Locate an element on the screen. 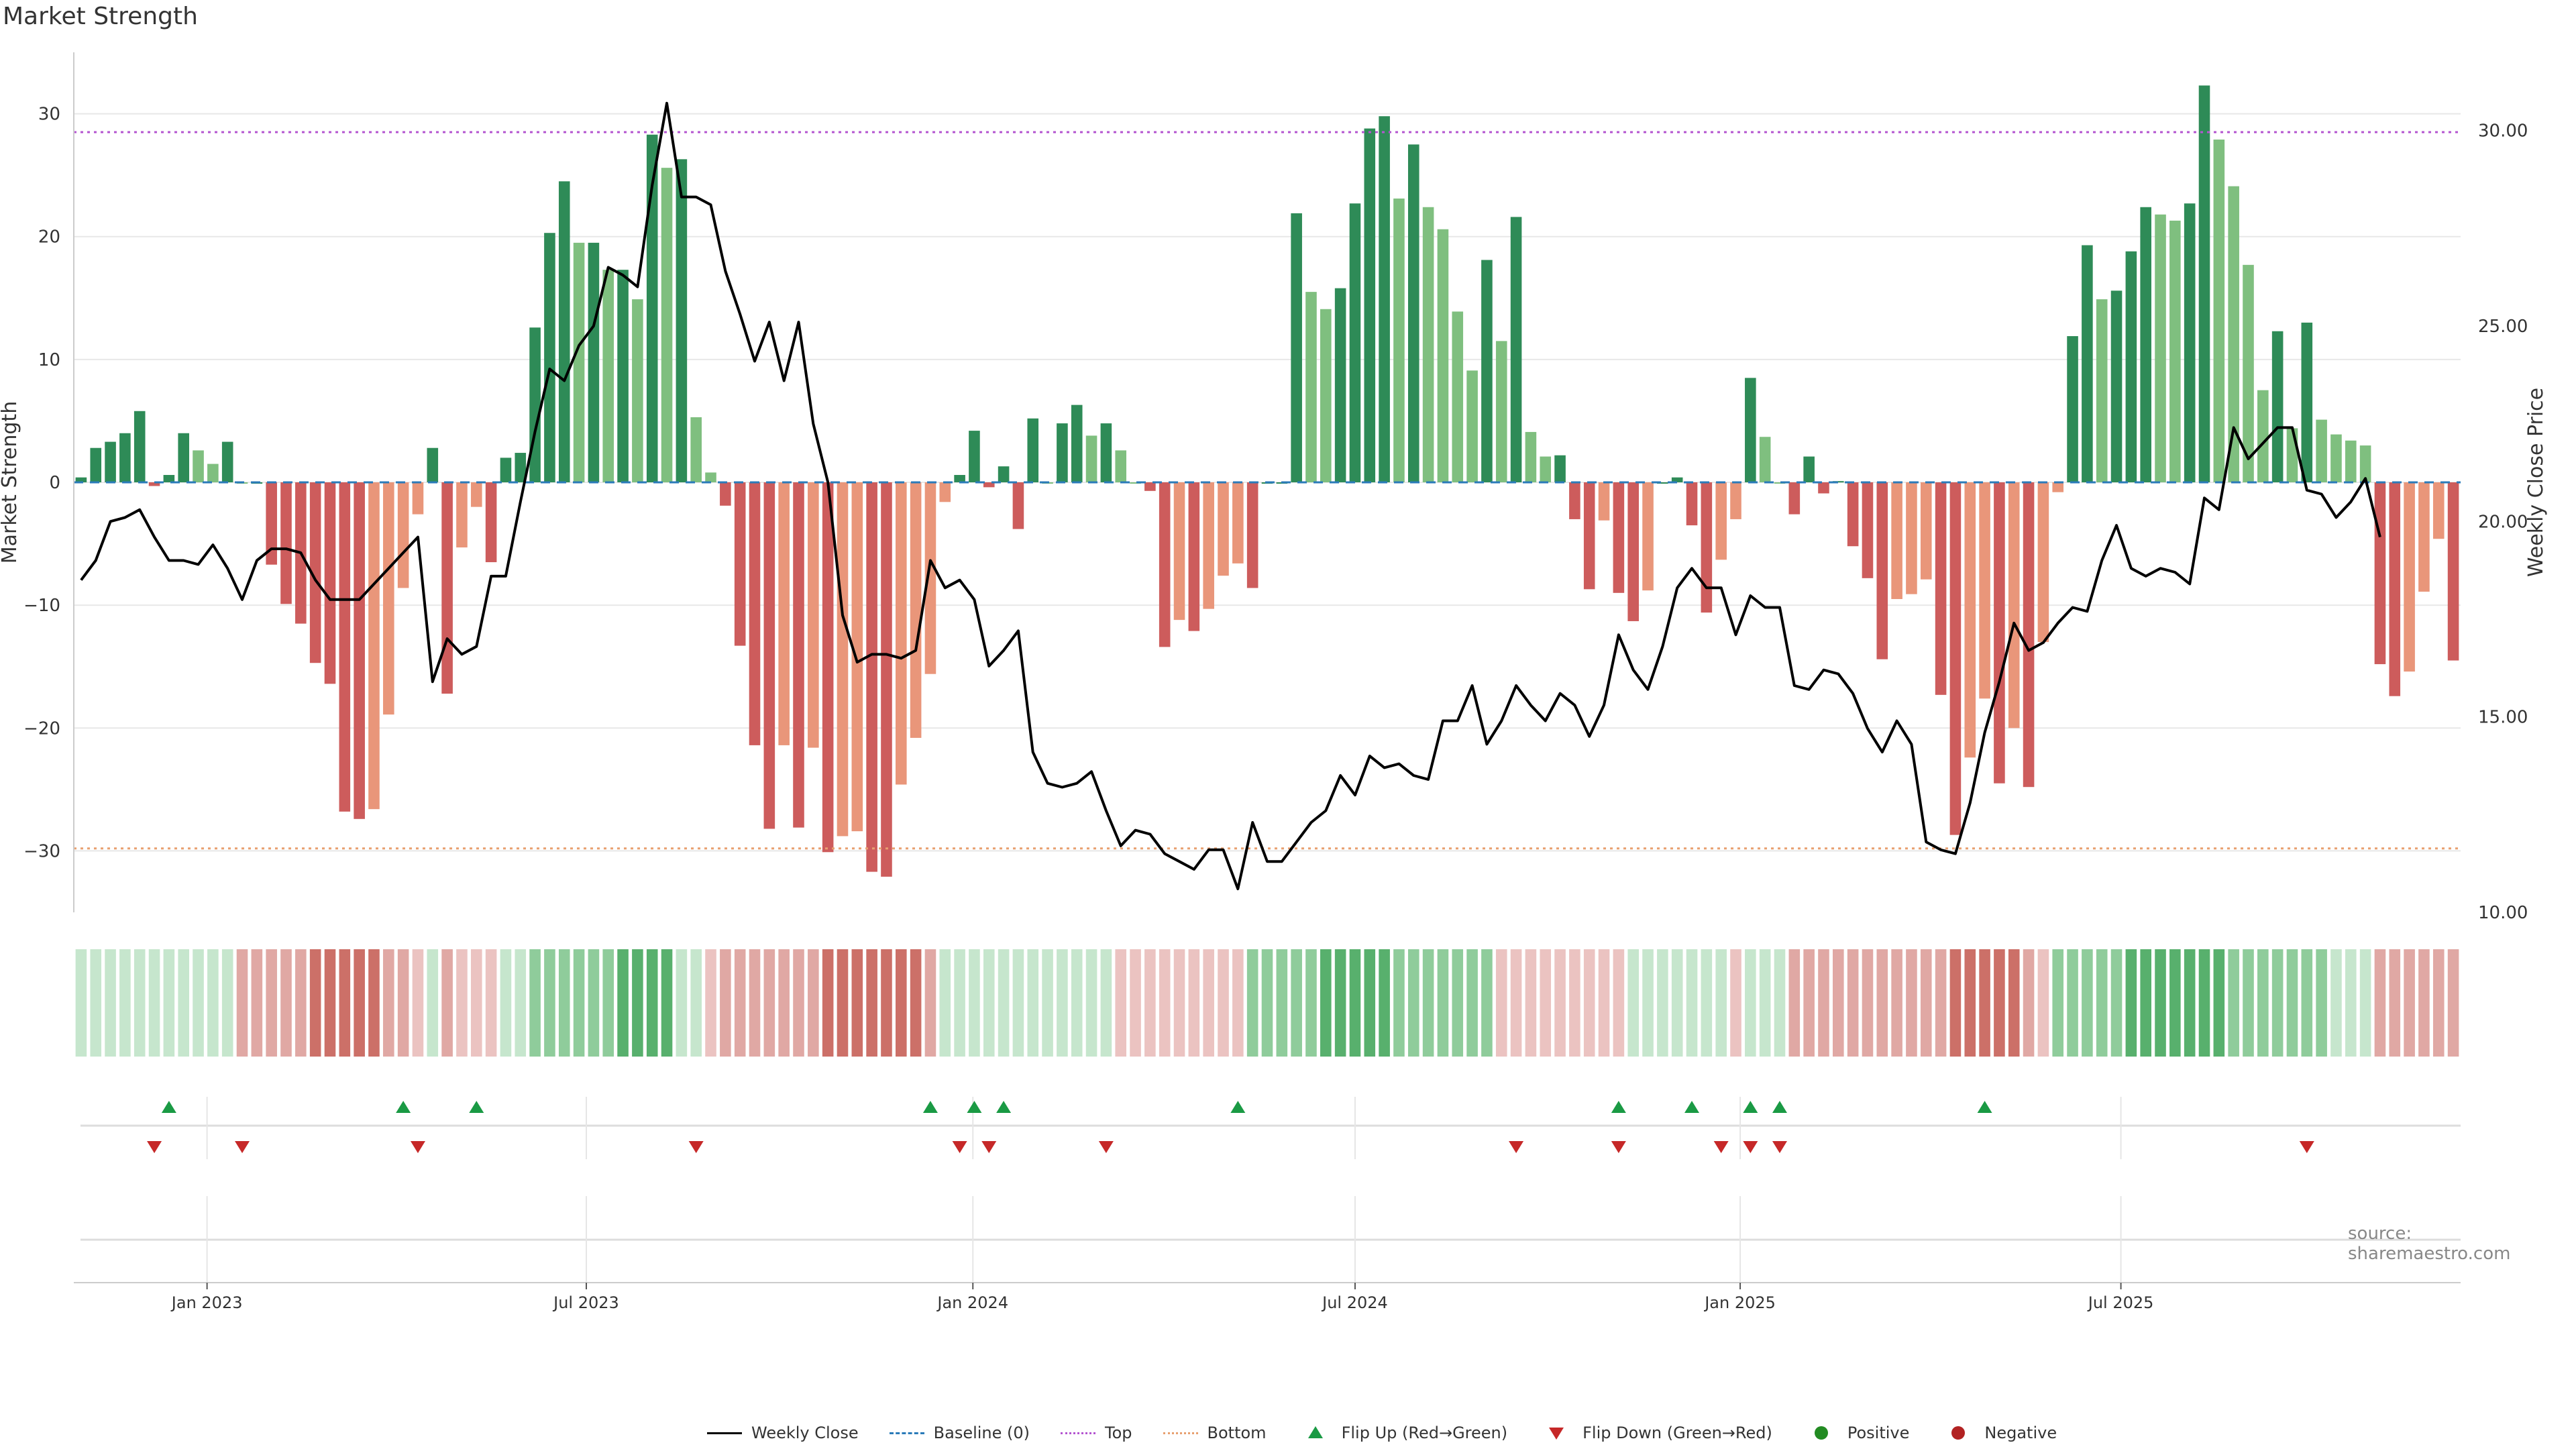 This screenshot has height=1449, width=2576. y-right-axis-label: Weekly Close Price is located at coordinates (2536, 482).